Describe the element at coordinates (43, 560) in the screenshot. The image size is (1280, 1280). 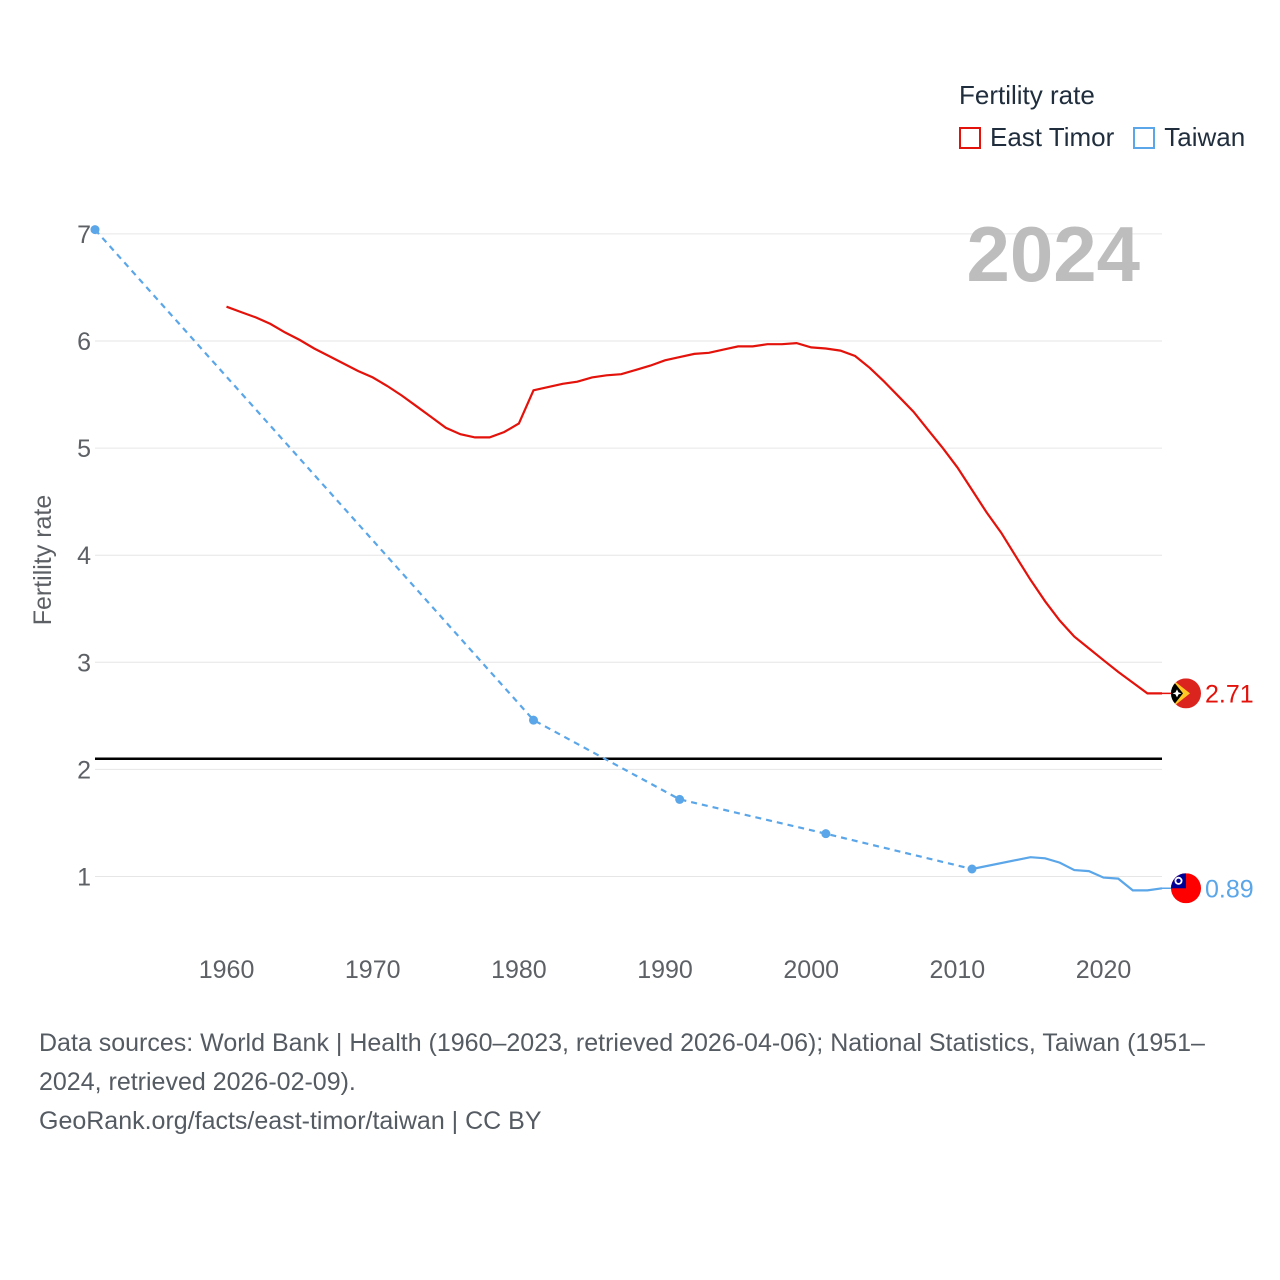
I see `y-axis-title: Fertility rate` at that location.